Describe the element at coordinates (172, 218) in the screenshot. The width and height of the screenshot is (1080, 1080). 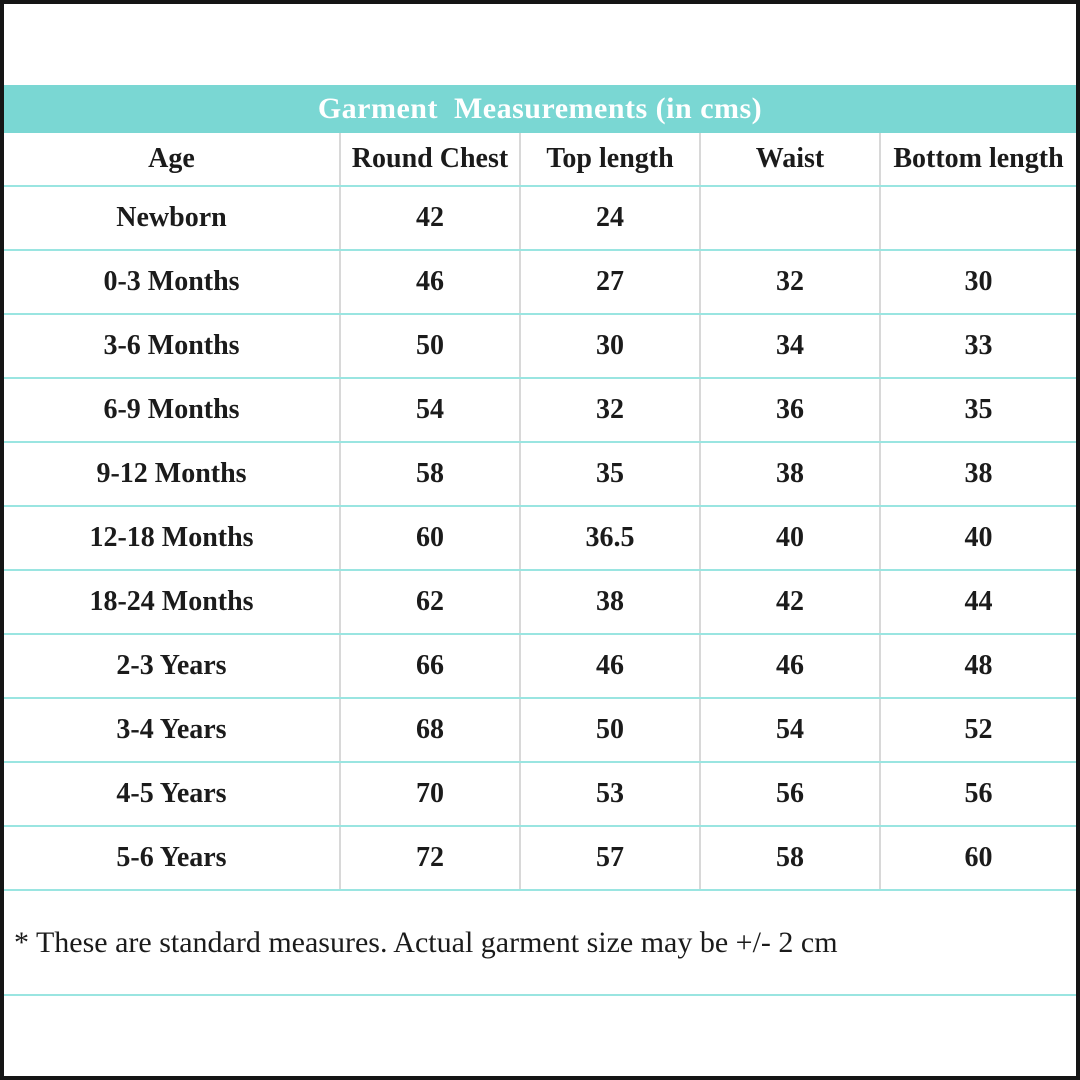
I see `age-cell: Newborn` at that location.